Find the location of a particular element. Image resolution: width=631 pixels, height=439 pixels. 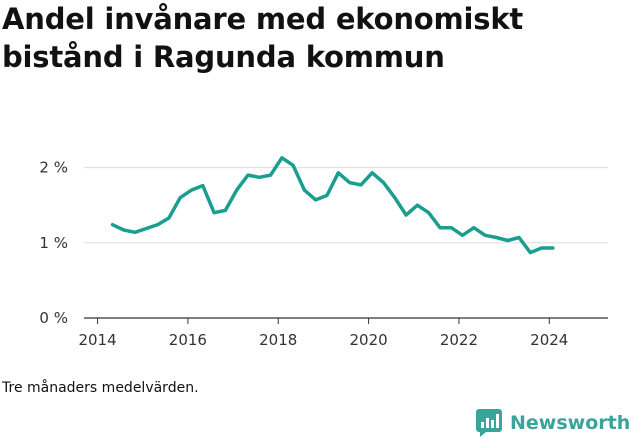

x-axis-ticks: 2014 2016 2018 2020 2022 2024 is located at coordinates (323, 333).